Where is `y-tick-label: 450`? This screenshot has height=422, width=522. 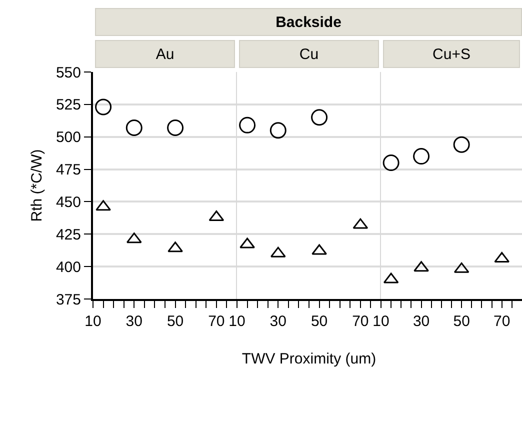
y-tick-label: 450 is located at coordinates (68, 202).